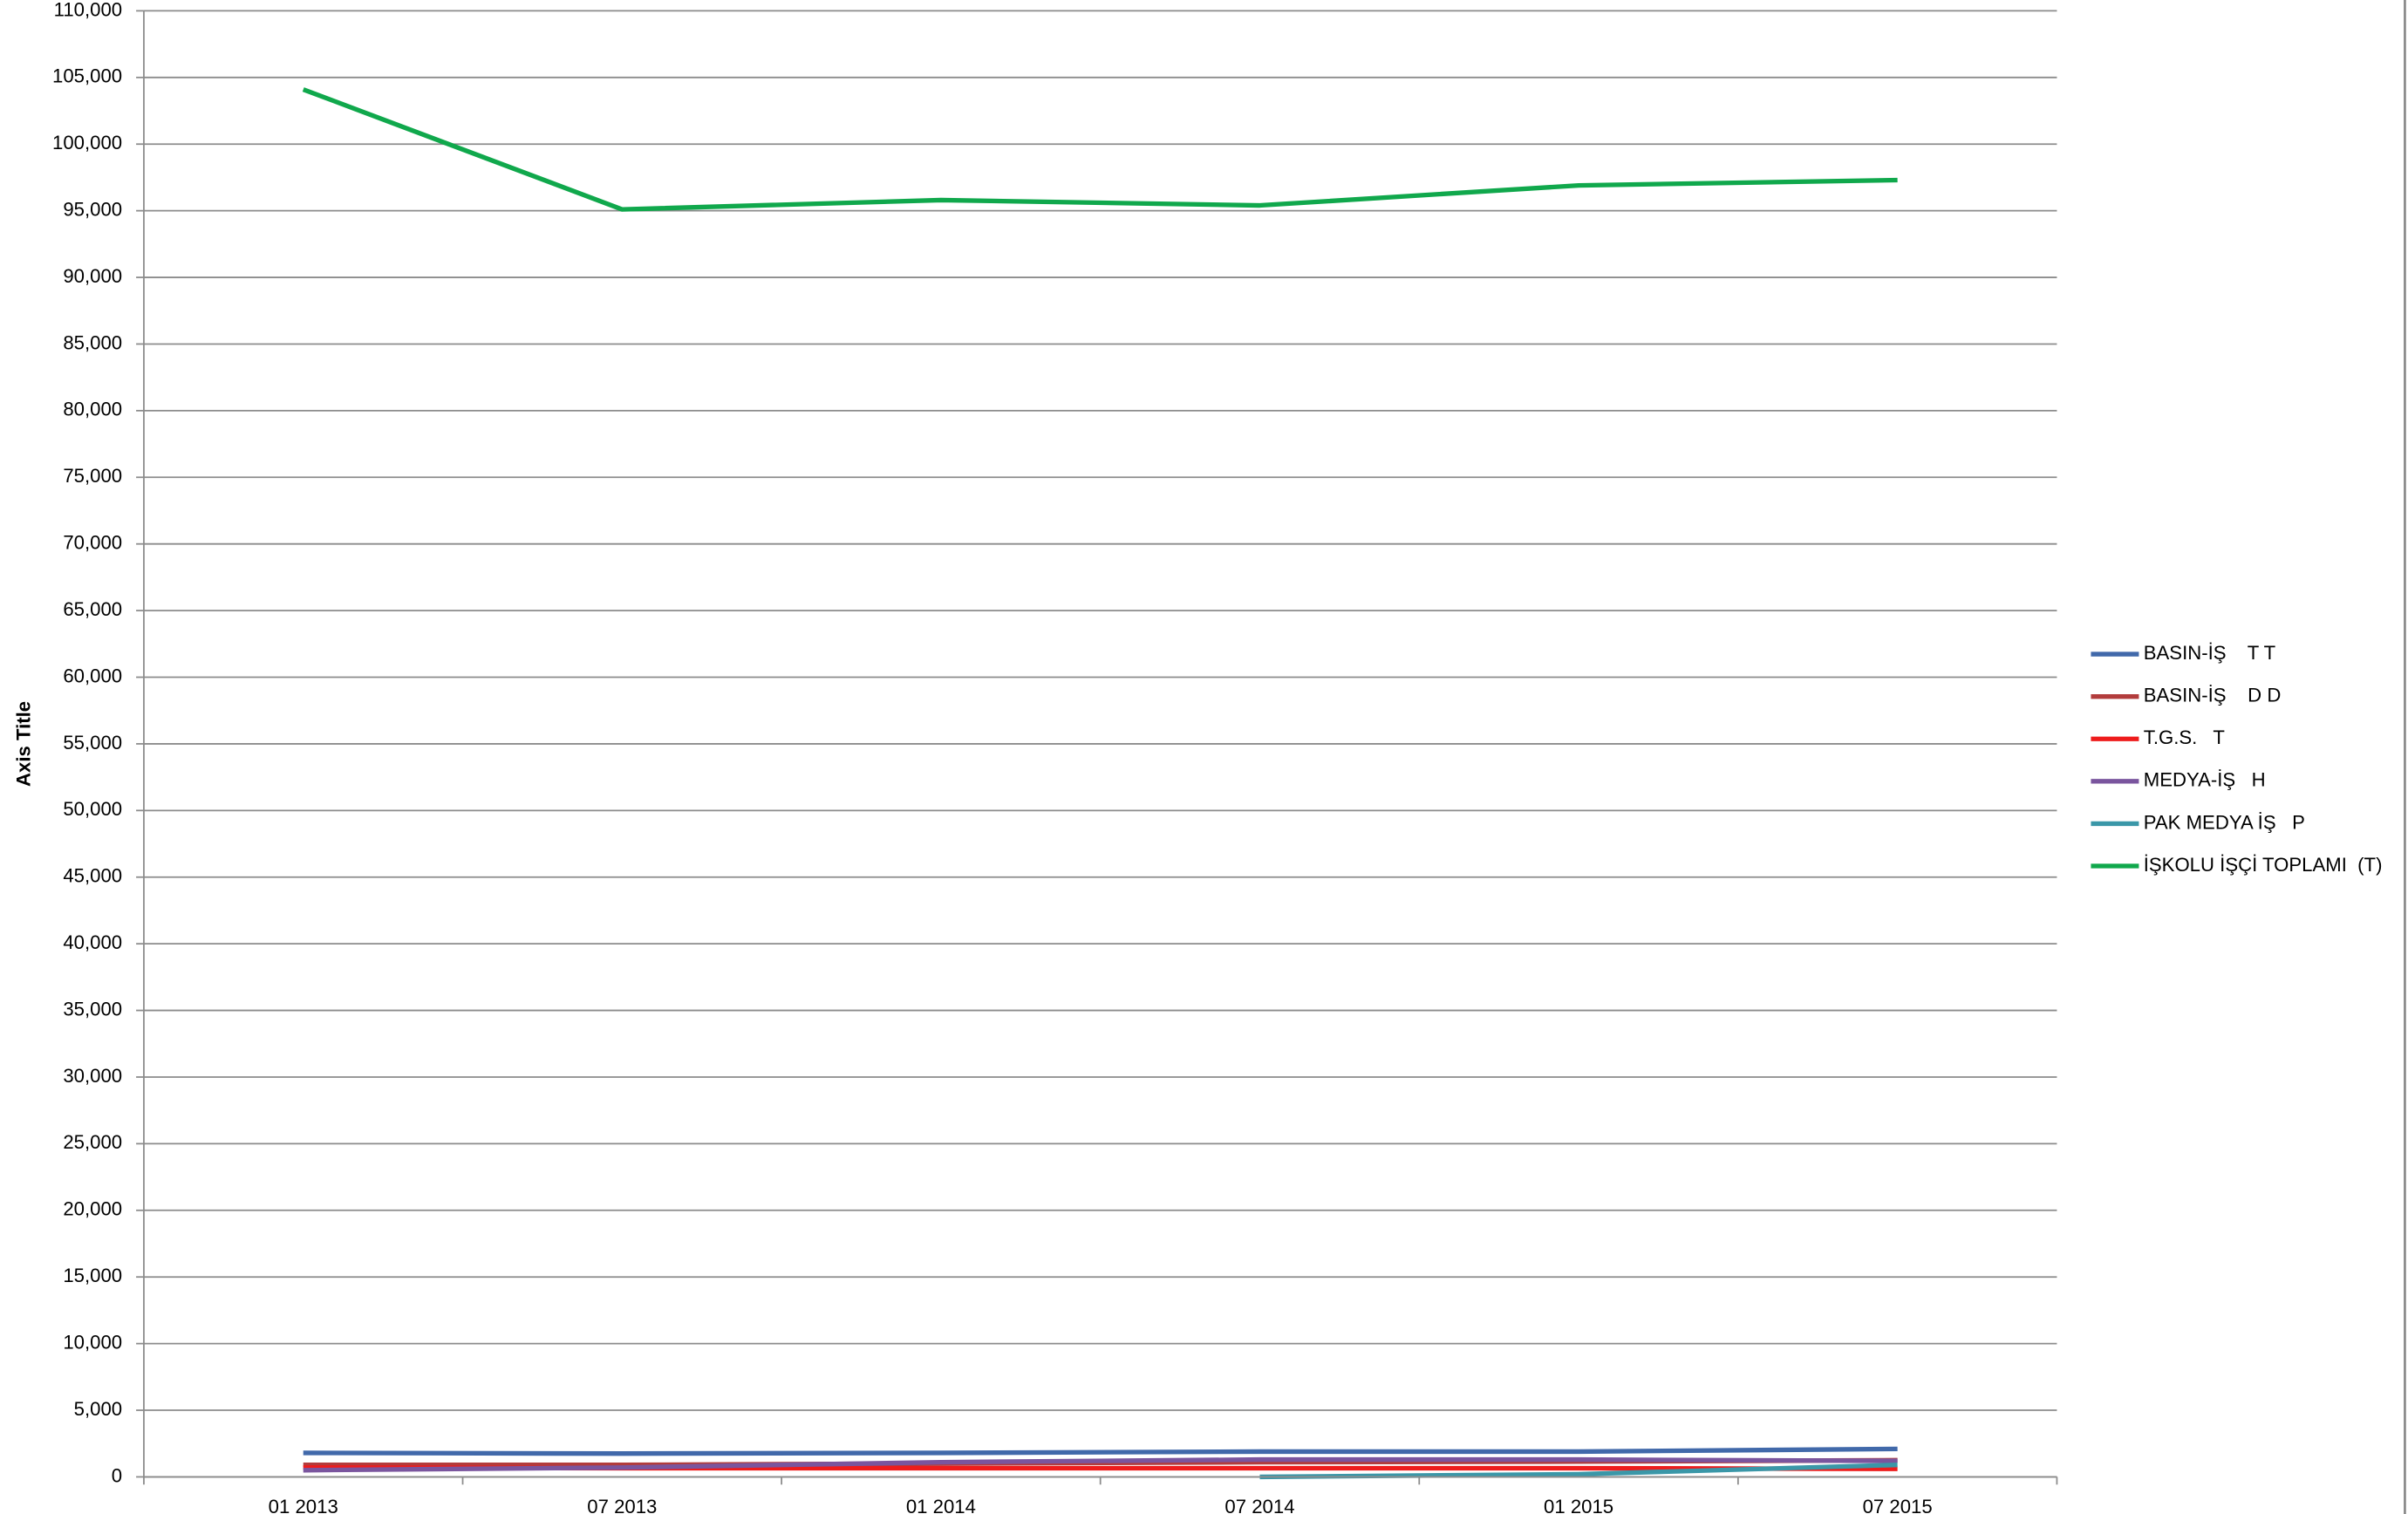 This screenshot has width=2408, height=1514. Describe the element at coordinates (87, 76) in the screenshot. I see `y-tick-label: 105,000` at that location.